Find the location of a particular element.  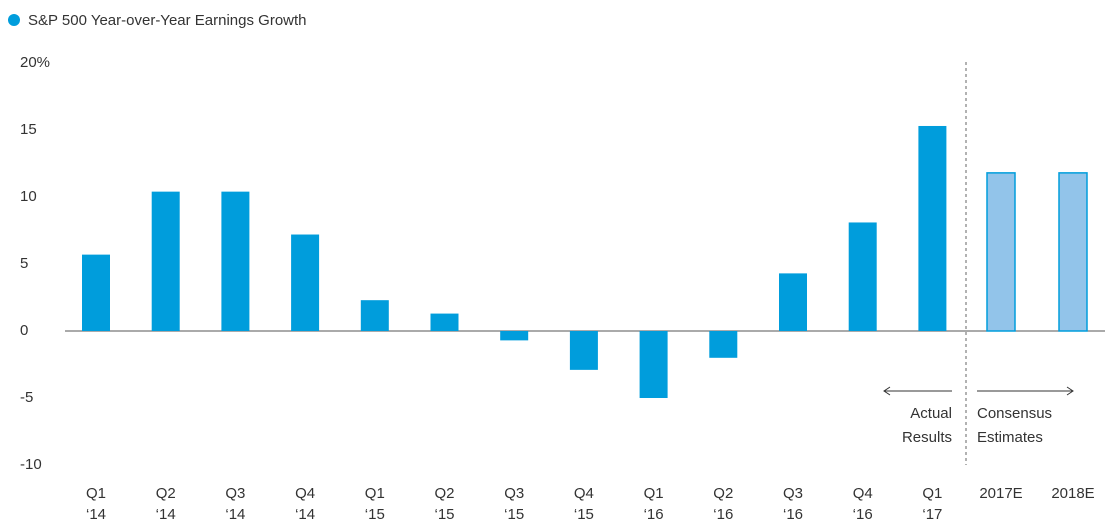

y-tick-label: 20% is located at coordinates (35, 62).